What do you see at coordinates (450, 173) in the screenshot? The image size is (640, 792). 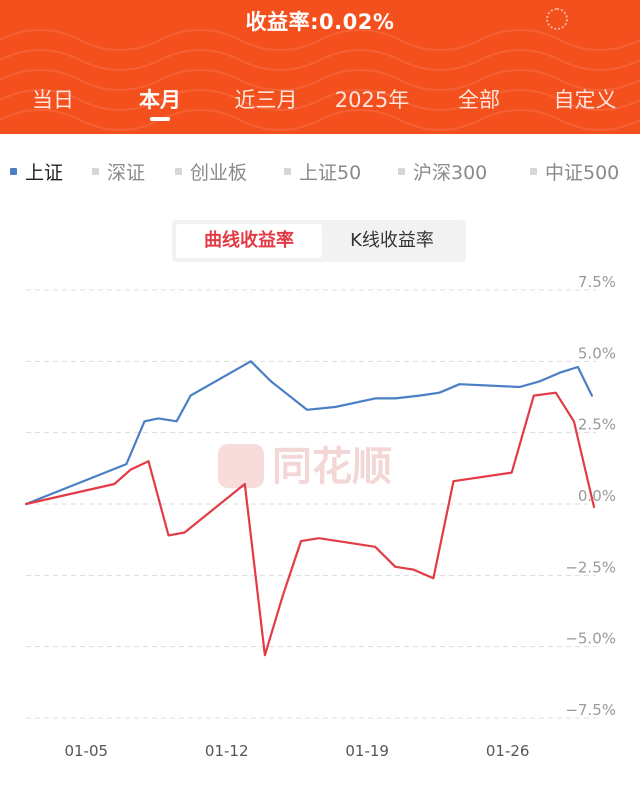 I see `legend-label: 沪深300` at bounding box center [450, 173].